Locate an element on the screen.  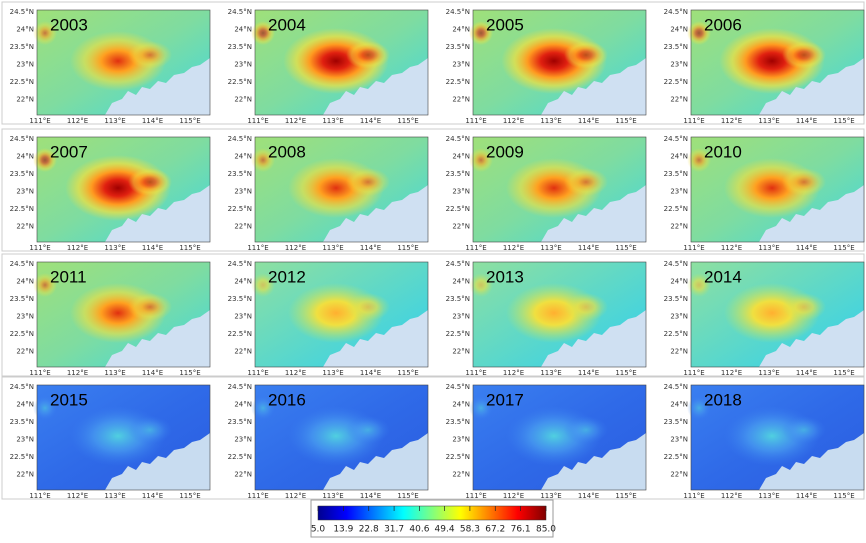
colorbar-tick-label: 5.0 is located at coordinates (318, 530).